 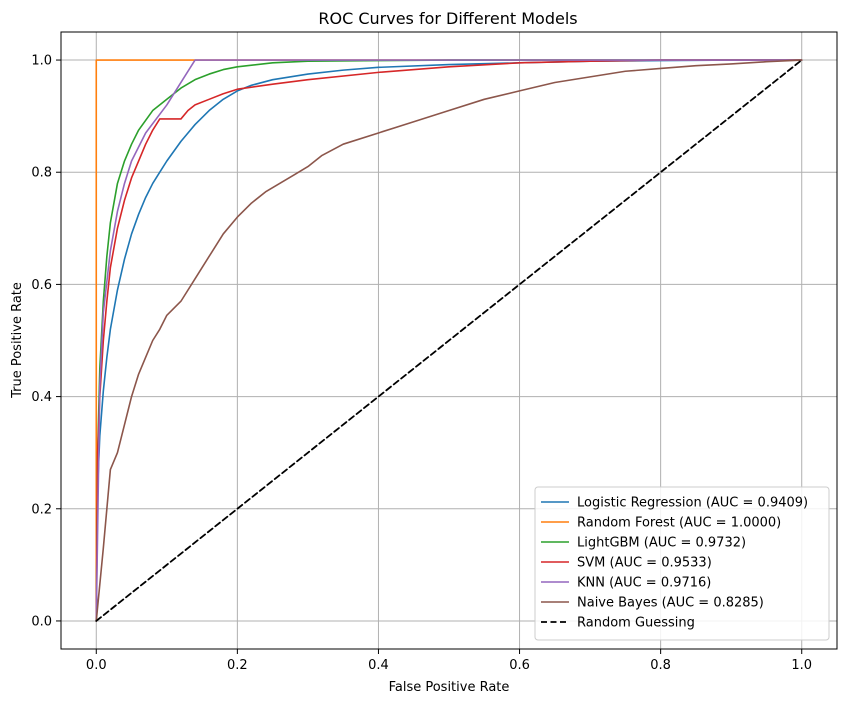 What do you see at coordinates (660, 665) in the screenshot?
I see `x-tick-label: 0.8` at bounding box center [660, 665].